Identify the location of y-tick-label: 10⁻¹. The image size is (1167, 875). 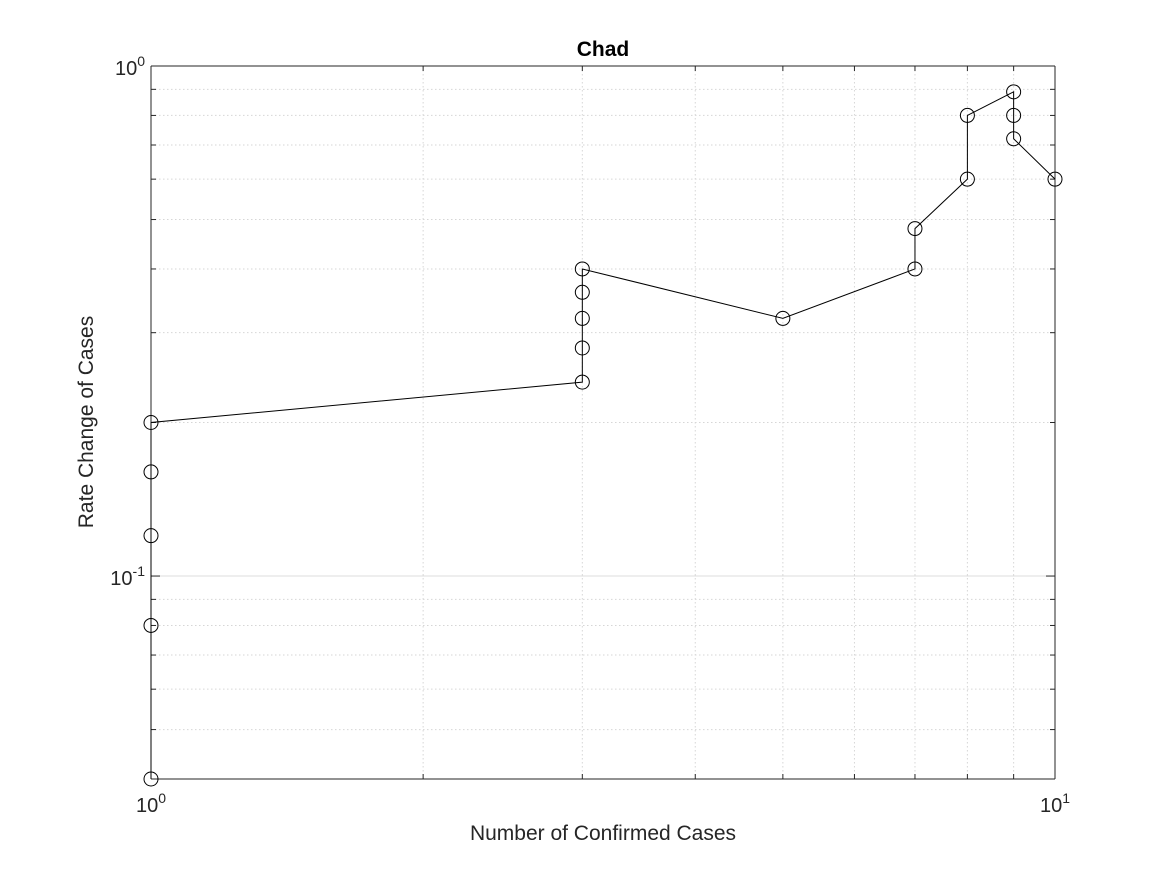
(127, 576).